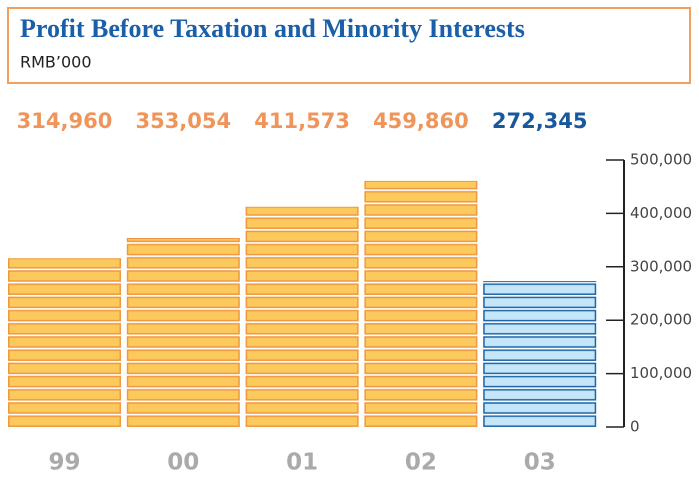 Image resolution: width=699 pixels, height=488 pixels. What do you see at coordinates (540, 121) in the screenshot?
I see `value-label: 272,345` at bounding box center [540, 121].